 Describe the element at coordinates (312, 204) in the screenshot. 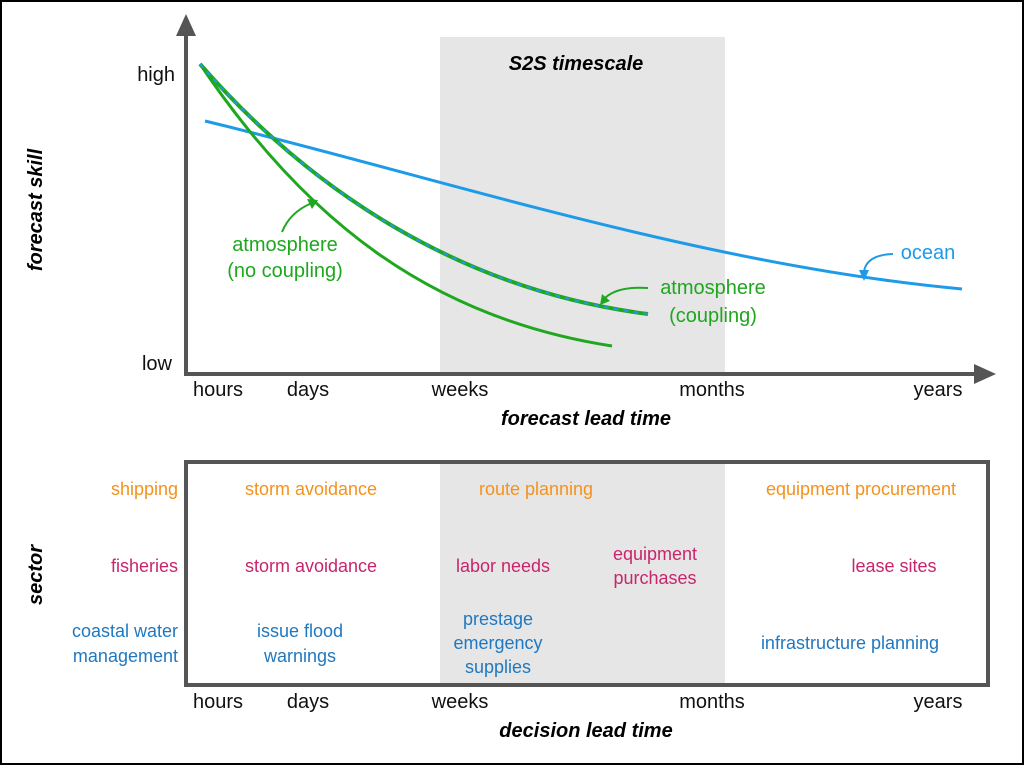

I see `atm-nc-pointer-head` at that location.